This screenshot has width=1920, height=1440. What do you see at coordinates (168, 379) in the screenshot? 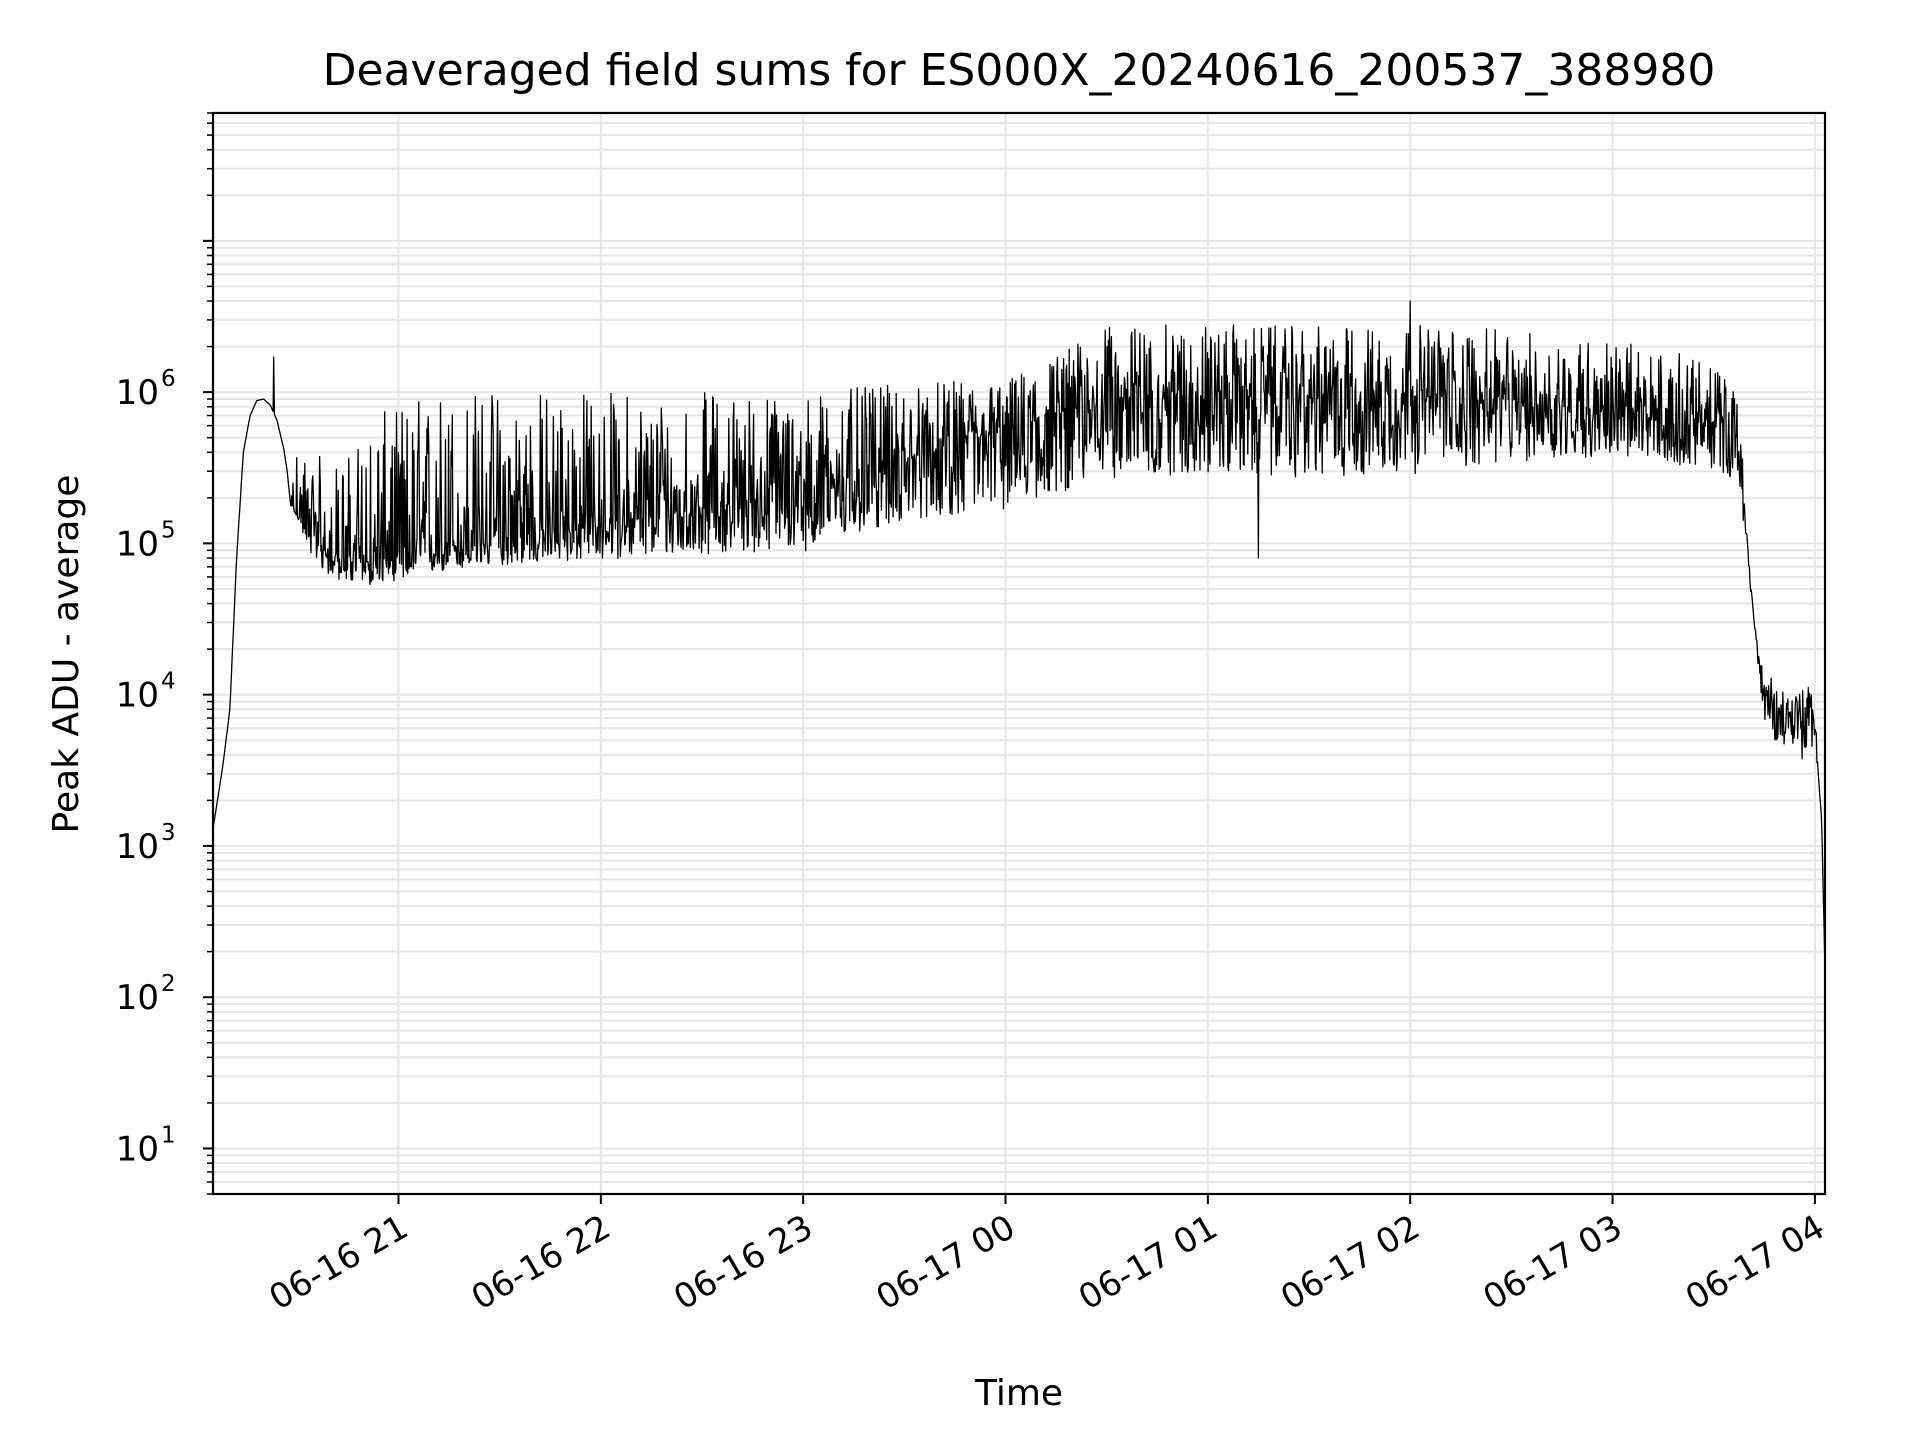
I see `y-tick-exponent: 6` at bounding box center [168, 379].